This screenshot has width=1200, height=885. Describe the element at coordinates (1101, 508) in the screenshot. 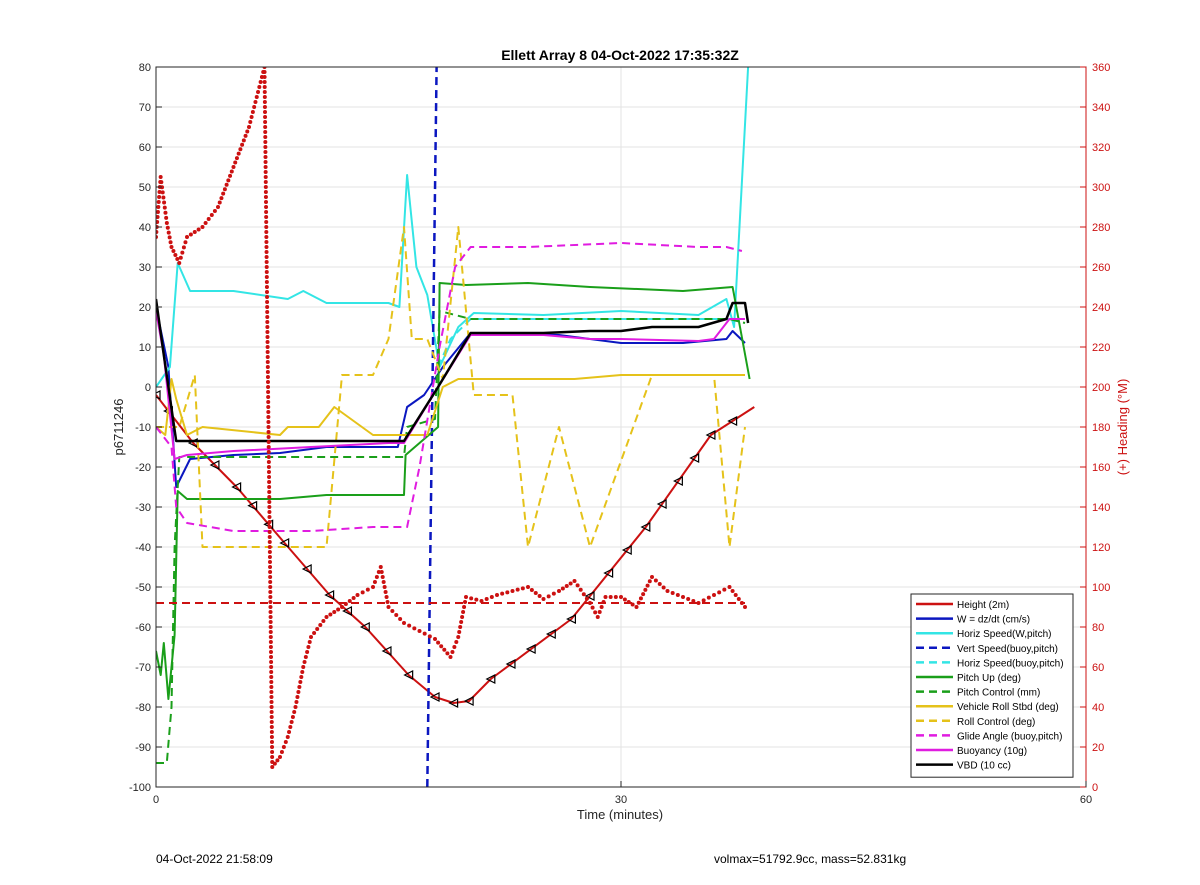

I see `y2-tick-label: 140` at that location.